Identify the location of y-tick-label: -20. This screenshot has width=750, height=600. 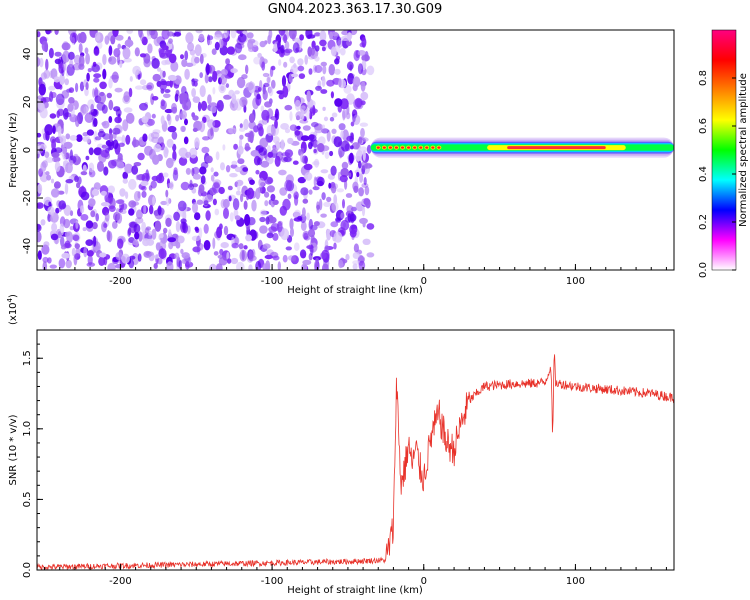
(27, 198).